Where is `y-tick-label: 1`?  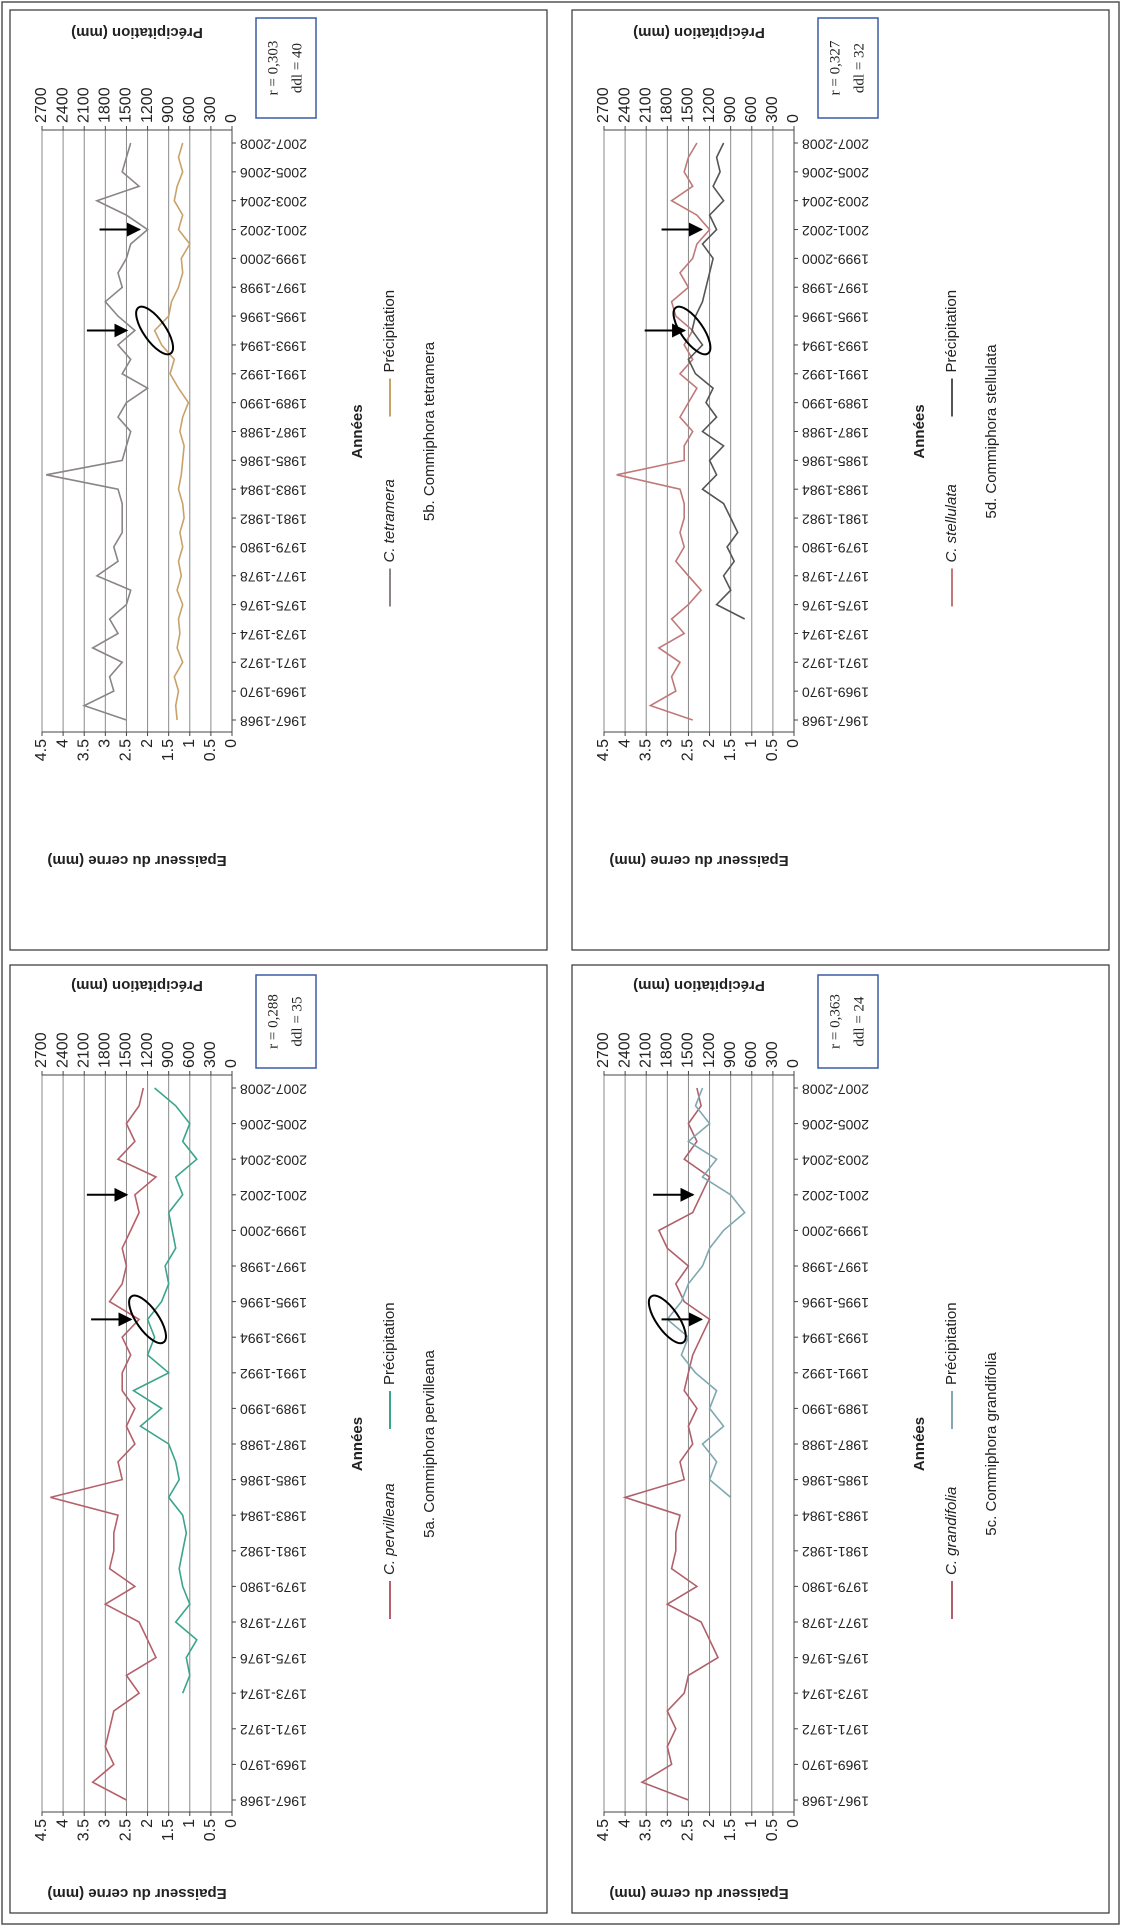
y-tick-label: 1 is located at coordinates (189, 743).